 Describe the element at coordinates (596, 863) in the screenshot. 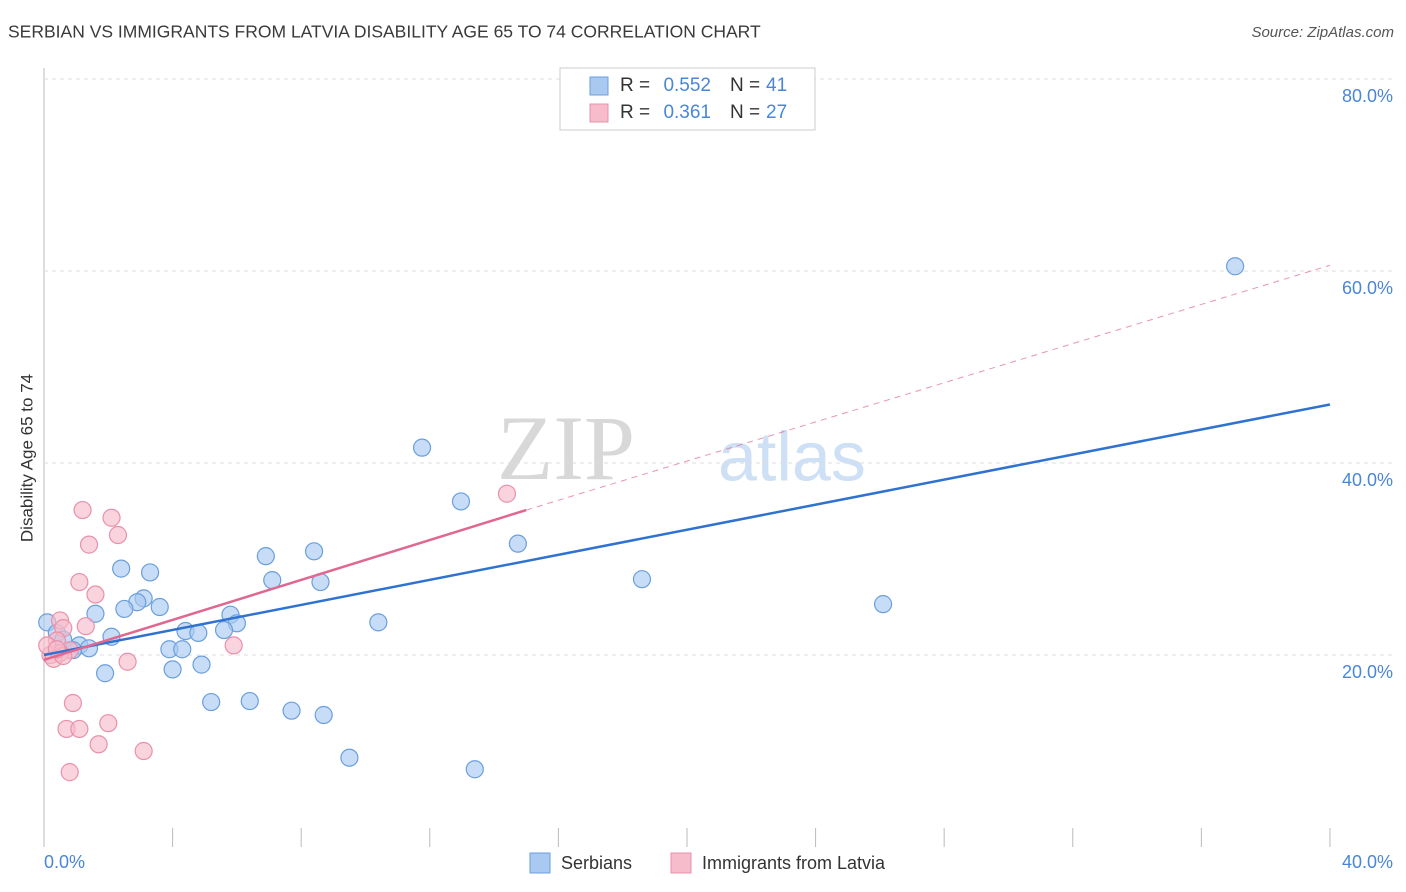

I see `legend-label: Serbians` at that location.